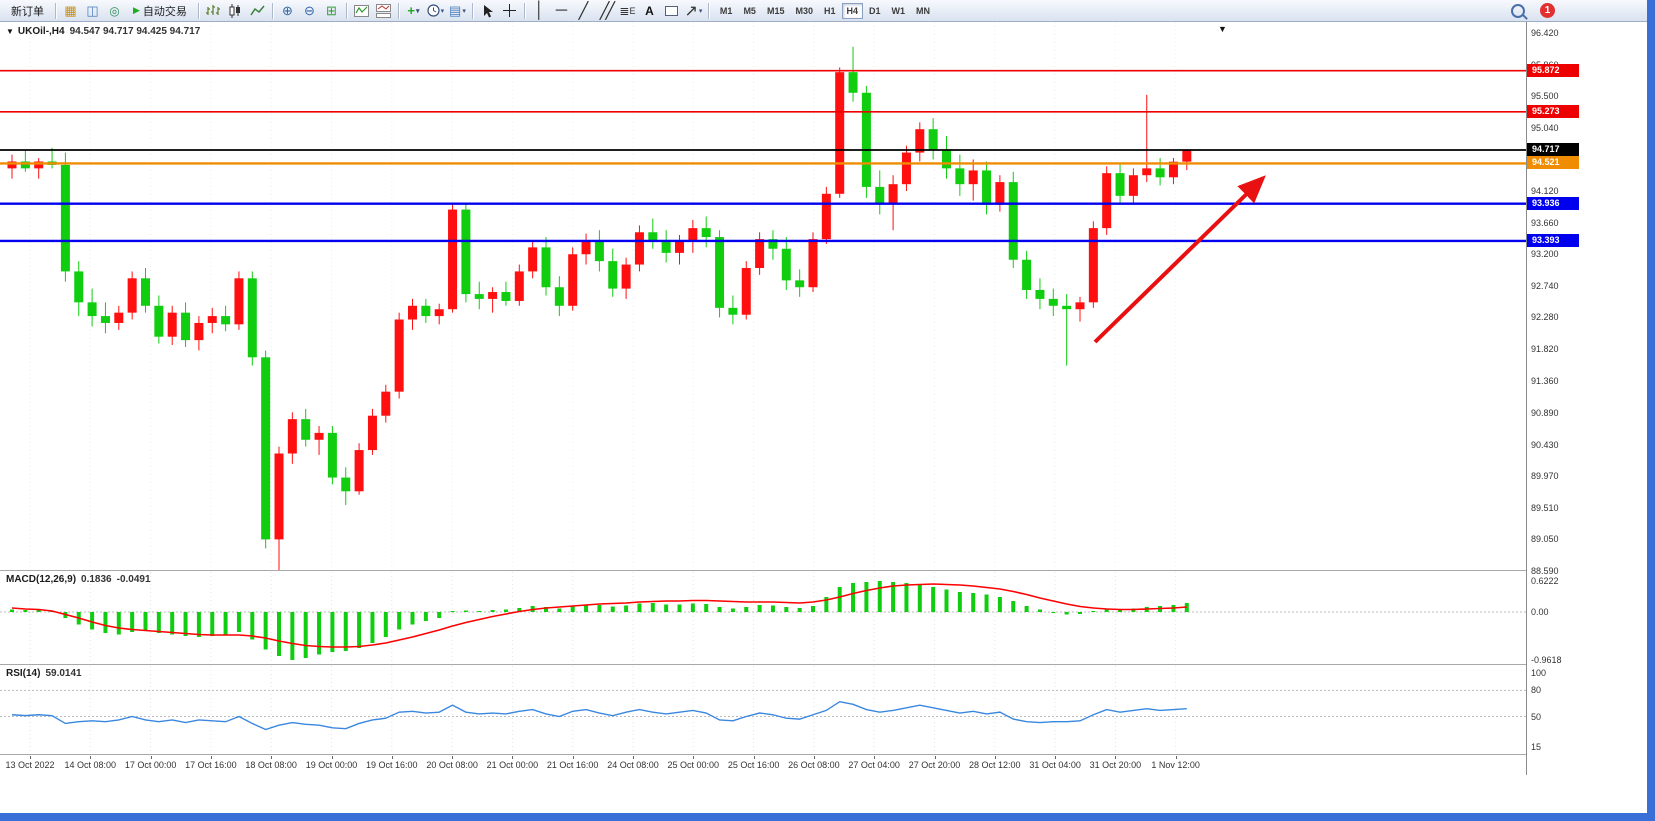 The height and width of the screenshot is (821, 1655). I want to click on search-icon, so click(1517, 11).